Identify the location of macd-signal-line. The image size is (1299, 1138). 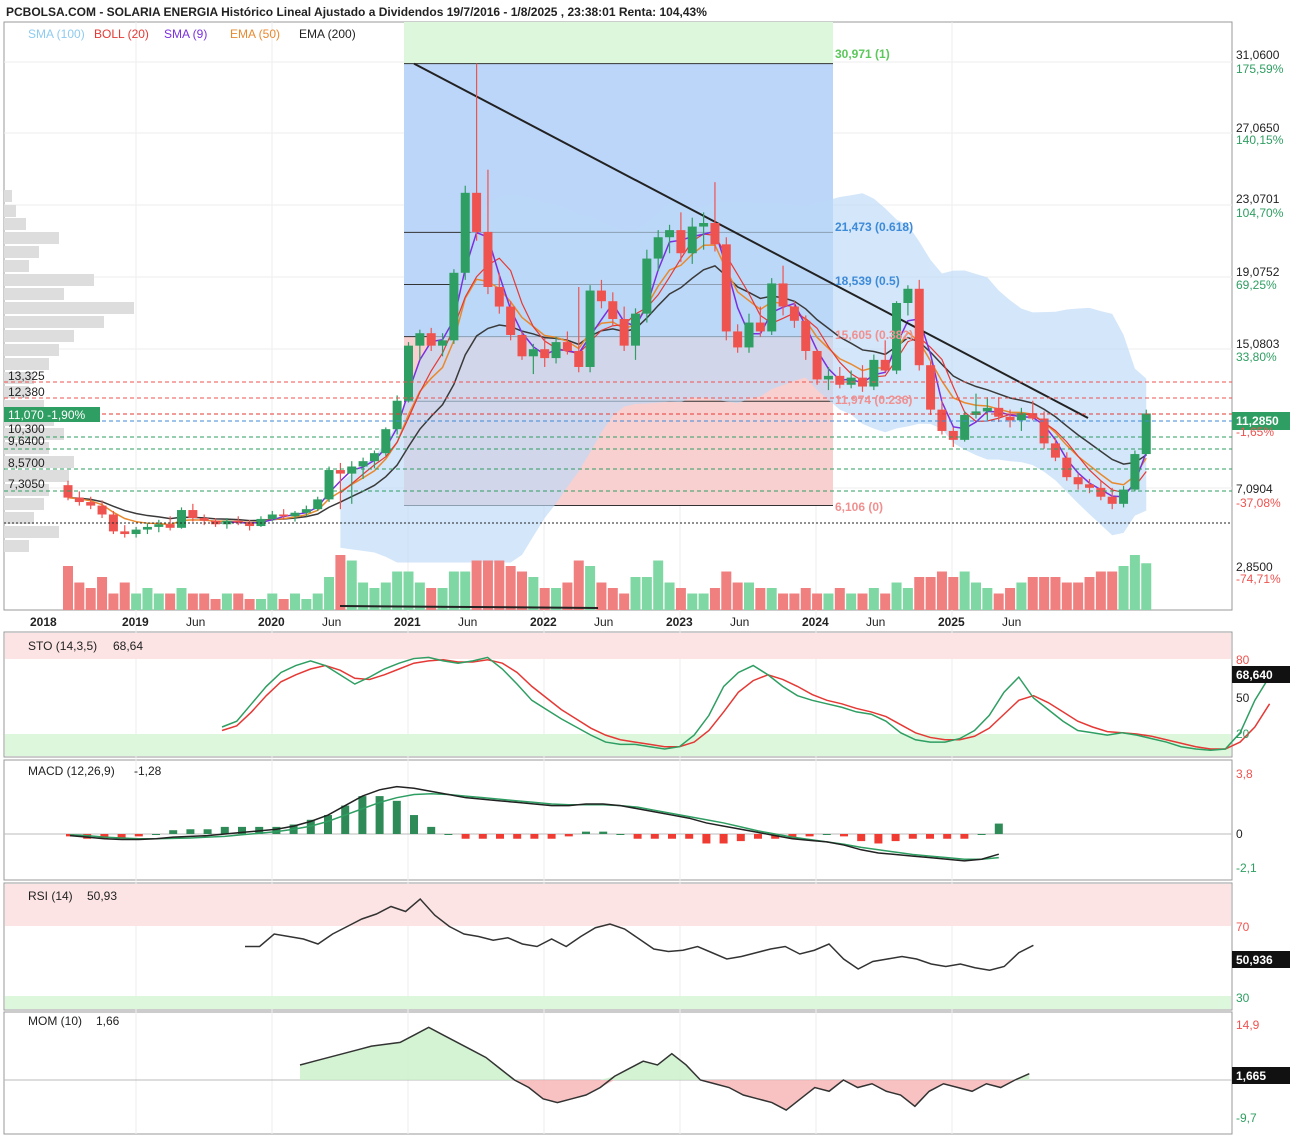
(534, 826).